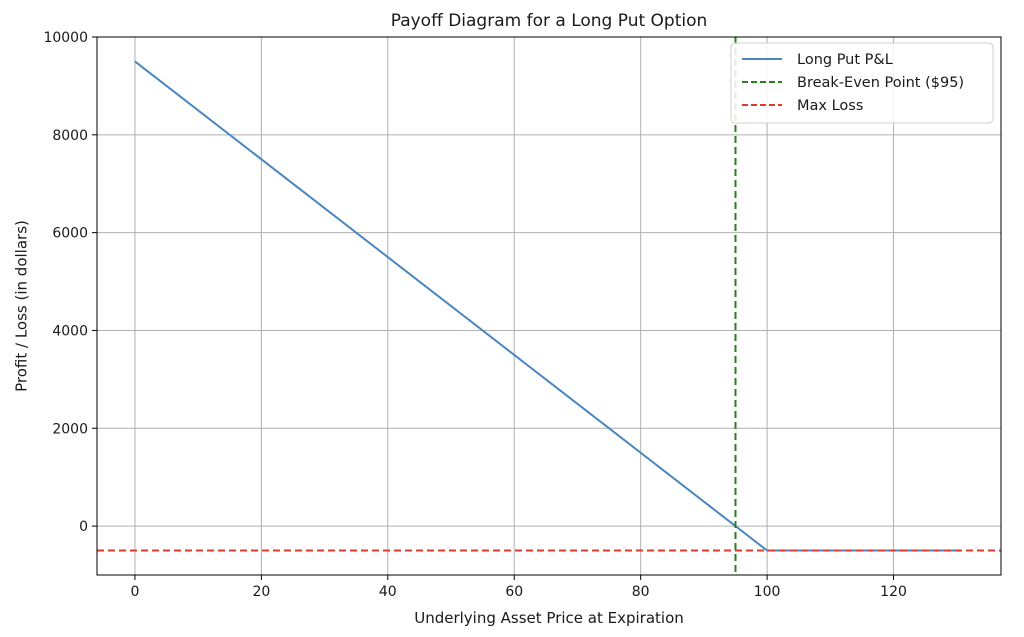 The height and width of the screenshot is (637, 1024). Describe the element at coordinates (65, 38) in the screenshot. I see `y-tick-label: 10000` at that location.